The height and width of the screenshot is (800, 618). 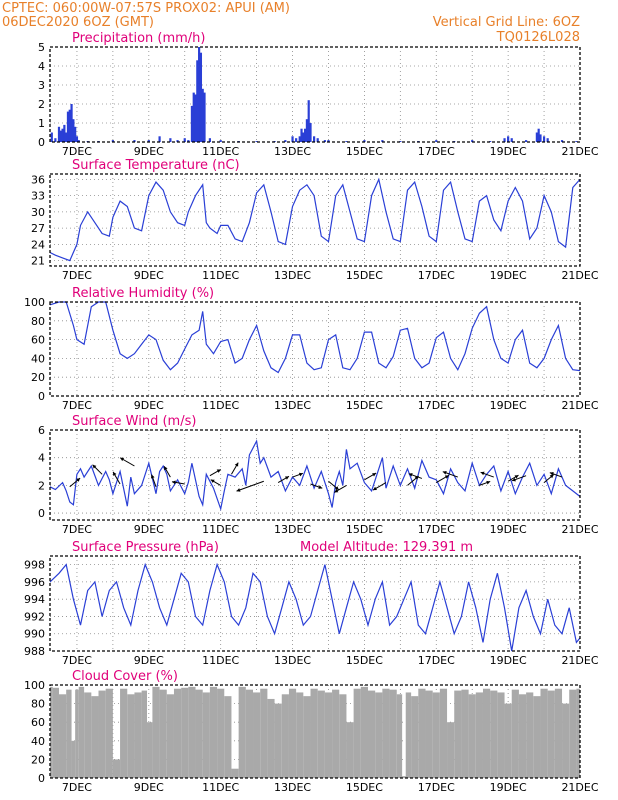 What do you see at coordinates (134, 421) in the screenshot?
I see `panel-title: Surface Wind (m/s)` at bounding box center [134, 421].